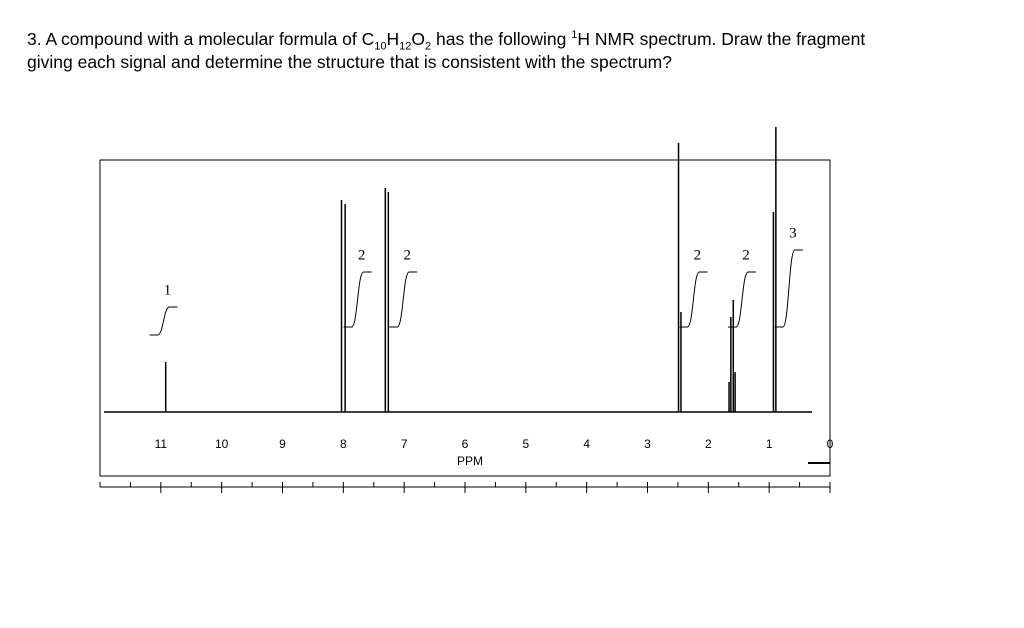 The image size is (1024, 628). What do you see at coordinates (793, 233) in the screenshot?
I see `integral-label: 3` at bounding box center [793, 233].